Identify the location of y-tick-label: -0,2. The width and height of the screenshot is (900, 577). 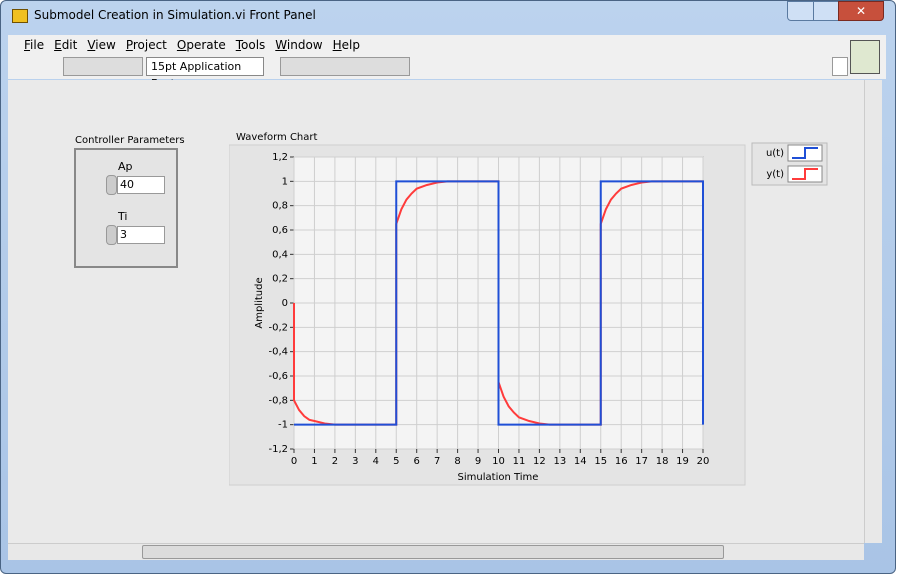
(278, 327).